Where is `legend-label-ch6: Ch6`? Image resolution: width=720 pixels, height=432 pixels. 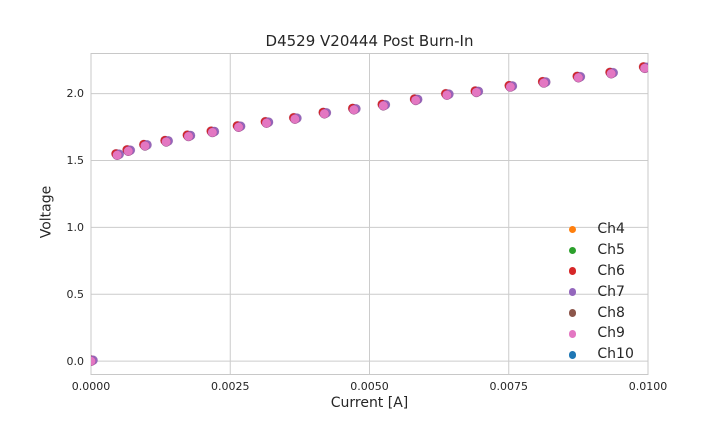 legend-label-ch6: Ch6 is located at coordinates (611, 270).